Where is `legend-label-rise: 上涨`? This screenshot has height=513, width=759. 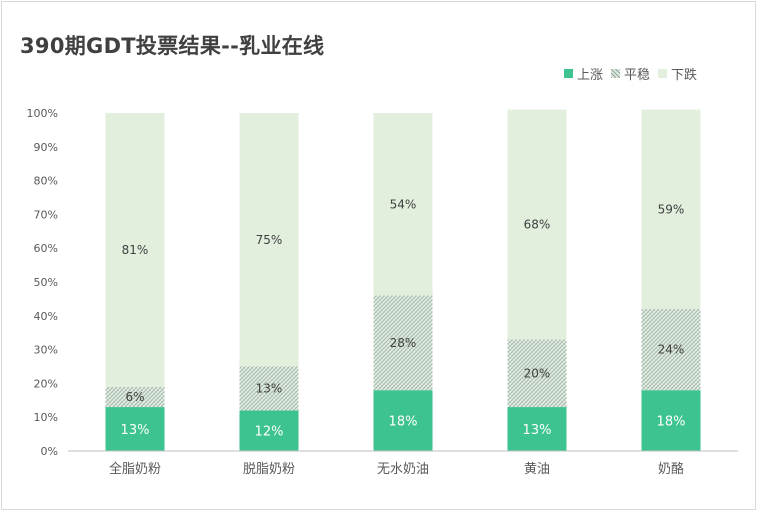 legend-label-rise: 上涨 is located at coordinates (589, 75).